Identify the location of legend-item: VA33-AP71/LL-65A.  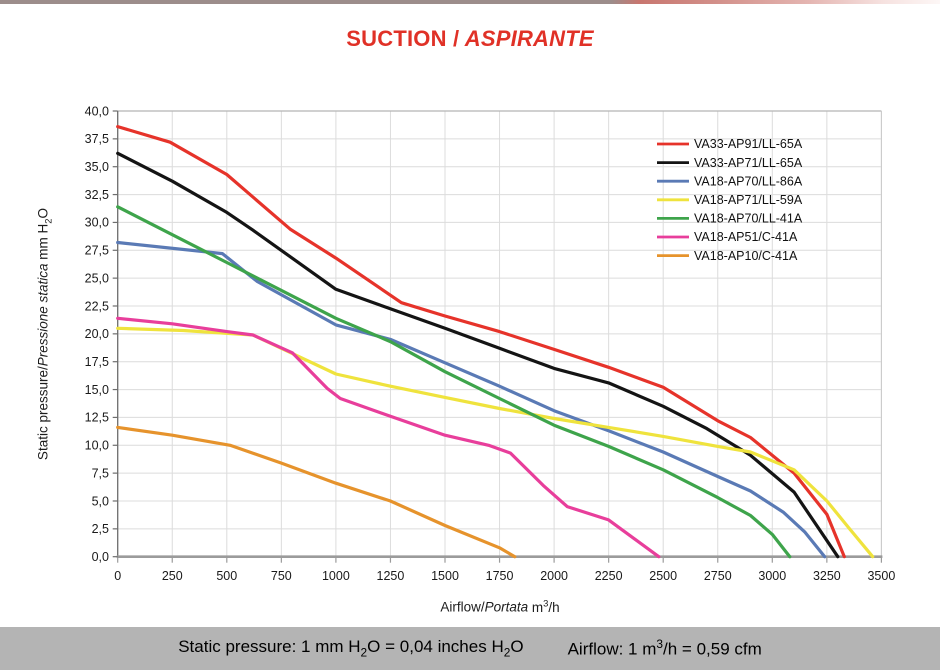
(730, 163).